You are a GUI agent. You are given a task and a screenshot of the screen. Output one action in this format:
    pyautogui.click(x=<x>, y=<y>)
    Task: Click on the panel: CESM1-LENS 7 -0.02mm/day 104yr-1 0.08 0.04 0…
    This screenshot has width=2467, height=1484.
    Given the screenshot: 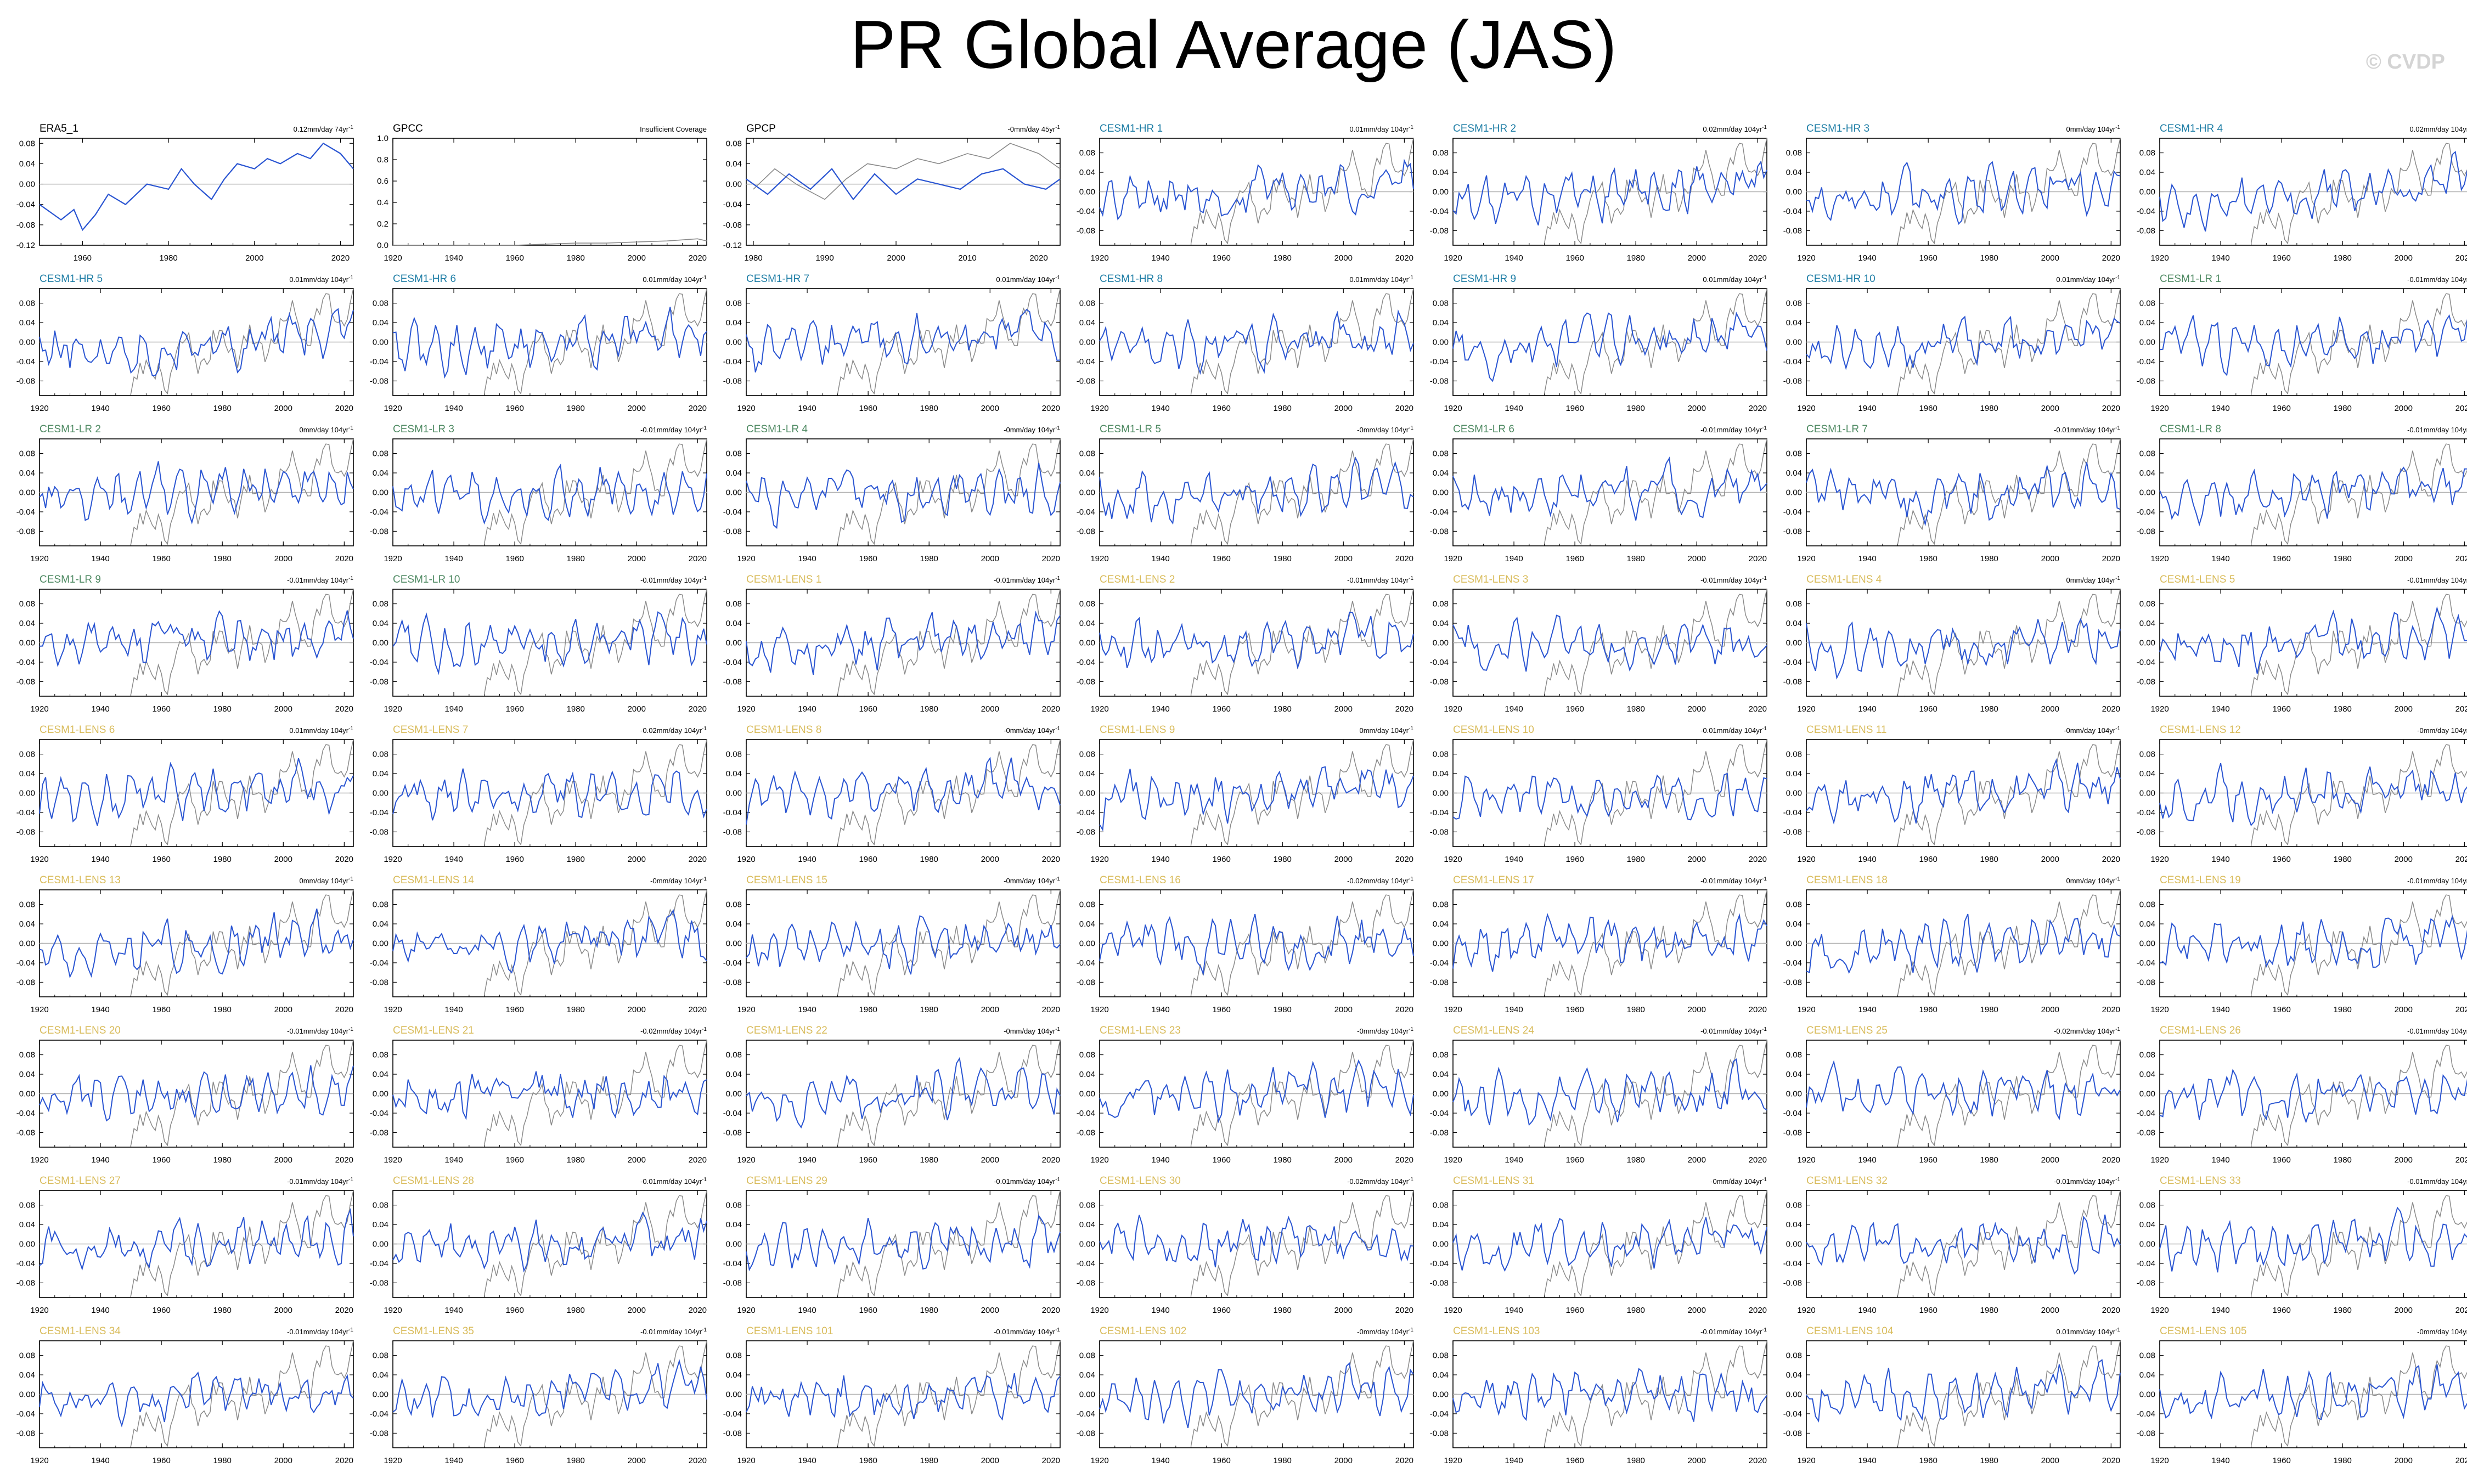 What is the action you would take?
    pyautogui.click(x=538, y=794)
    